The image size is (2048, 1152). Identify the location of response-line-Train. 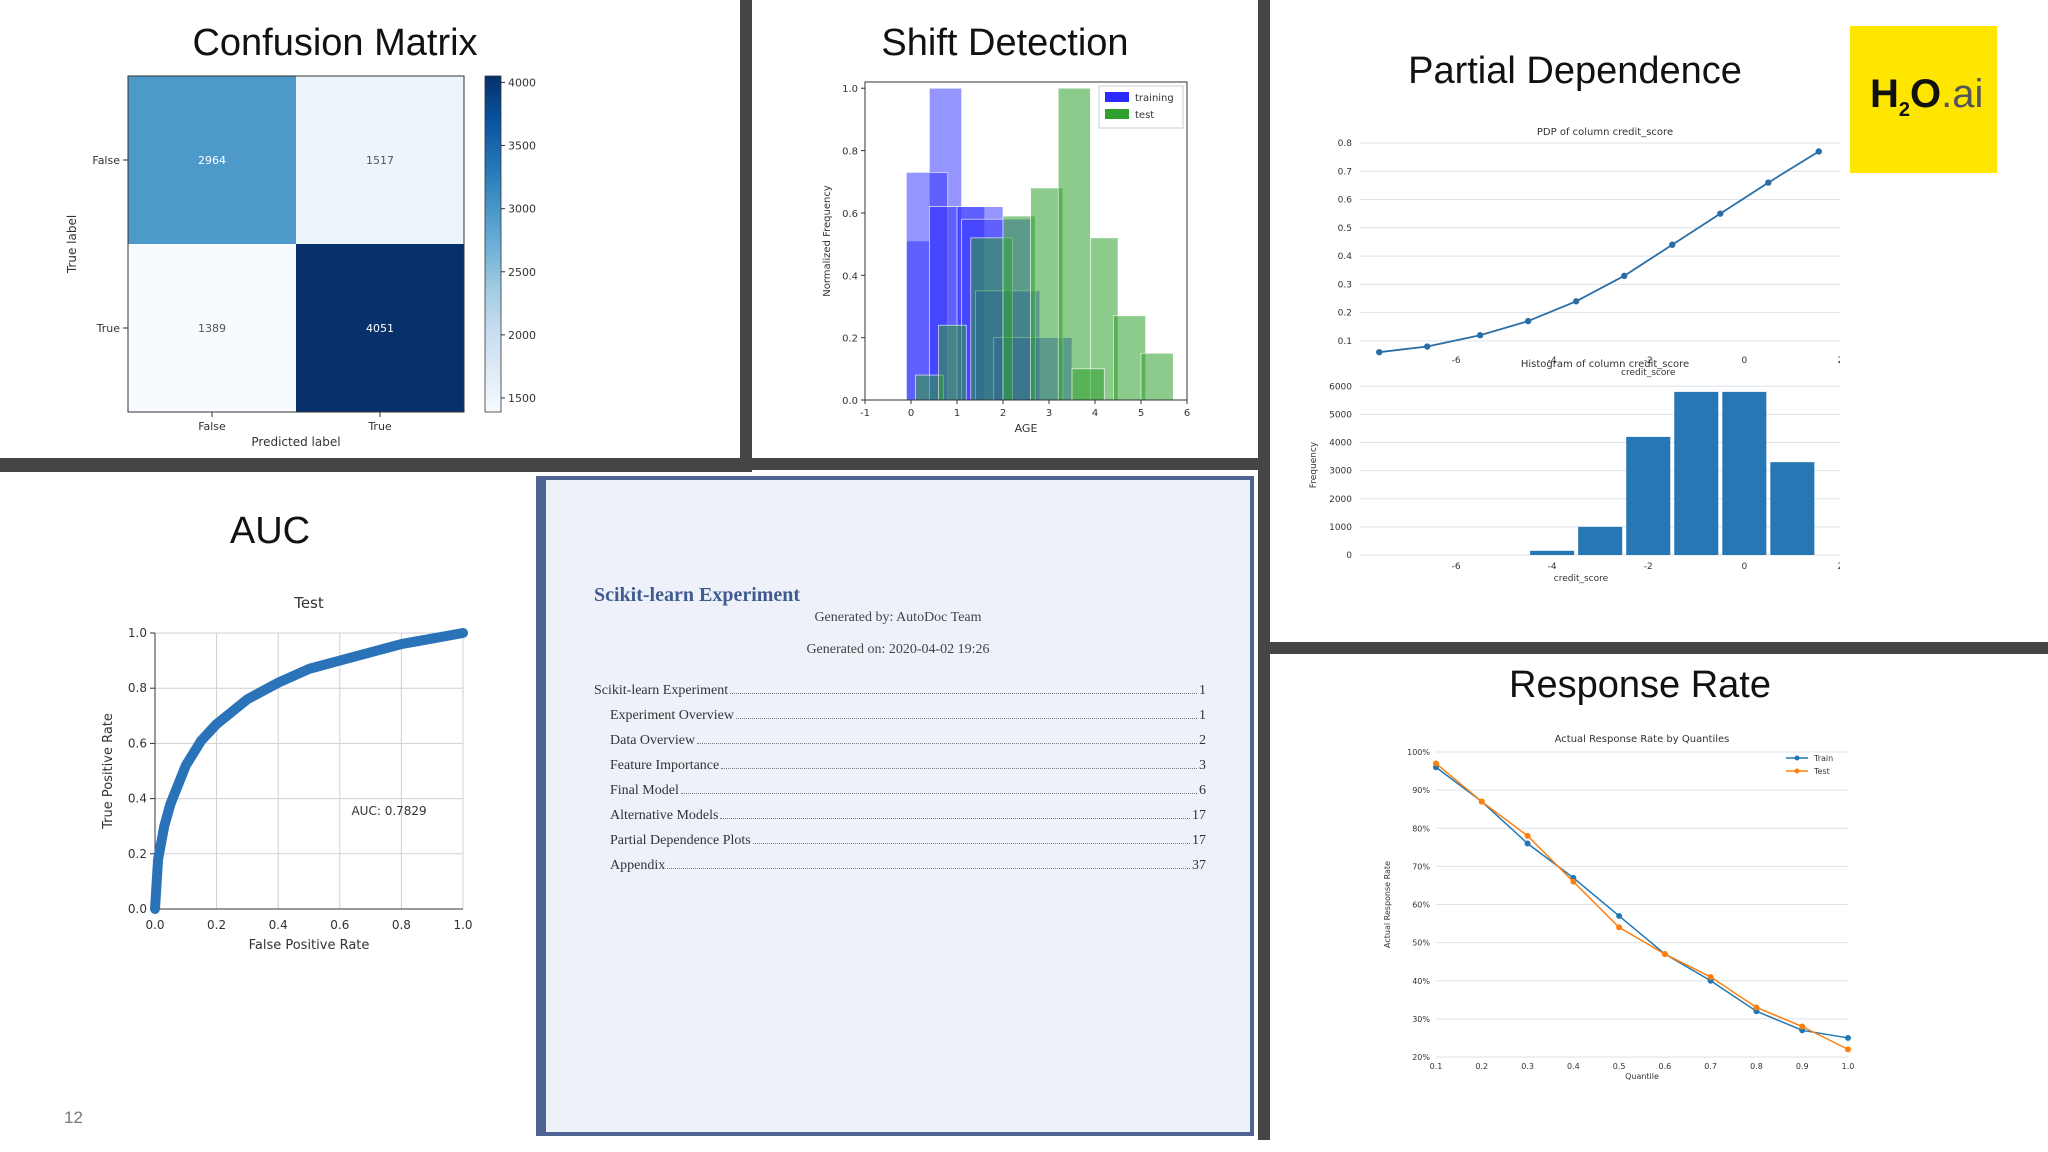
(1642, 902).